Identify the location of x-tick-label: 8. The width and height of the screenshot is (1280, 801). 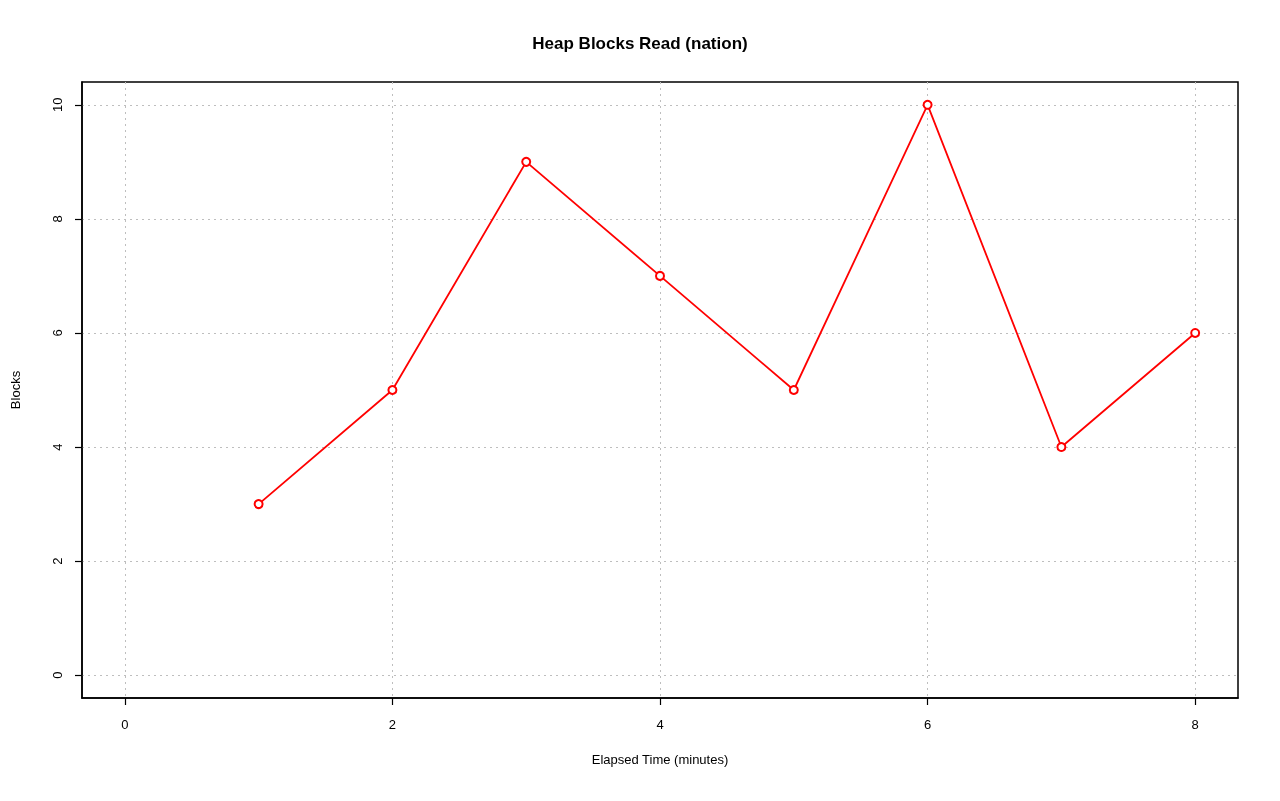
(1195, 724).